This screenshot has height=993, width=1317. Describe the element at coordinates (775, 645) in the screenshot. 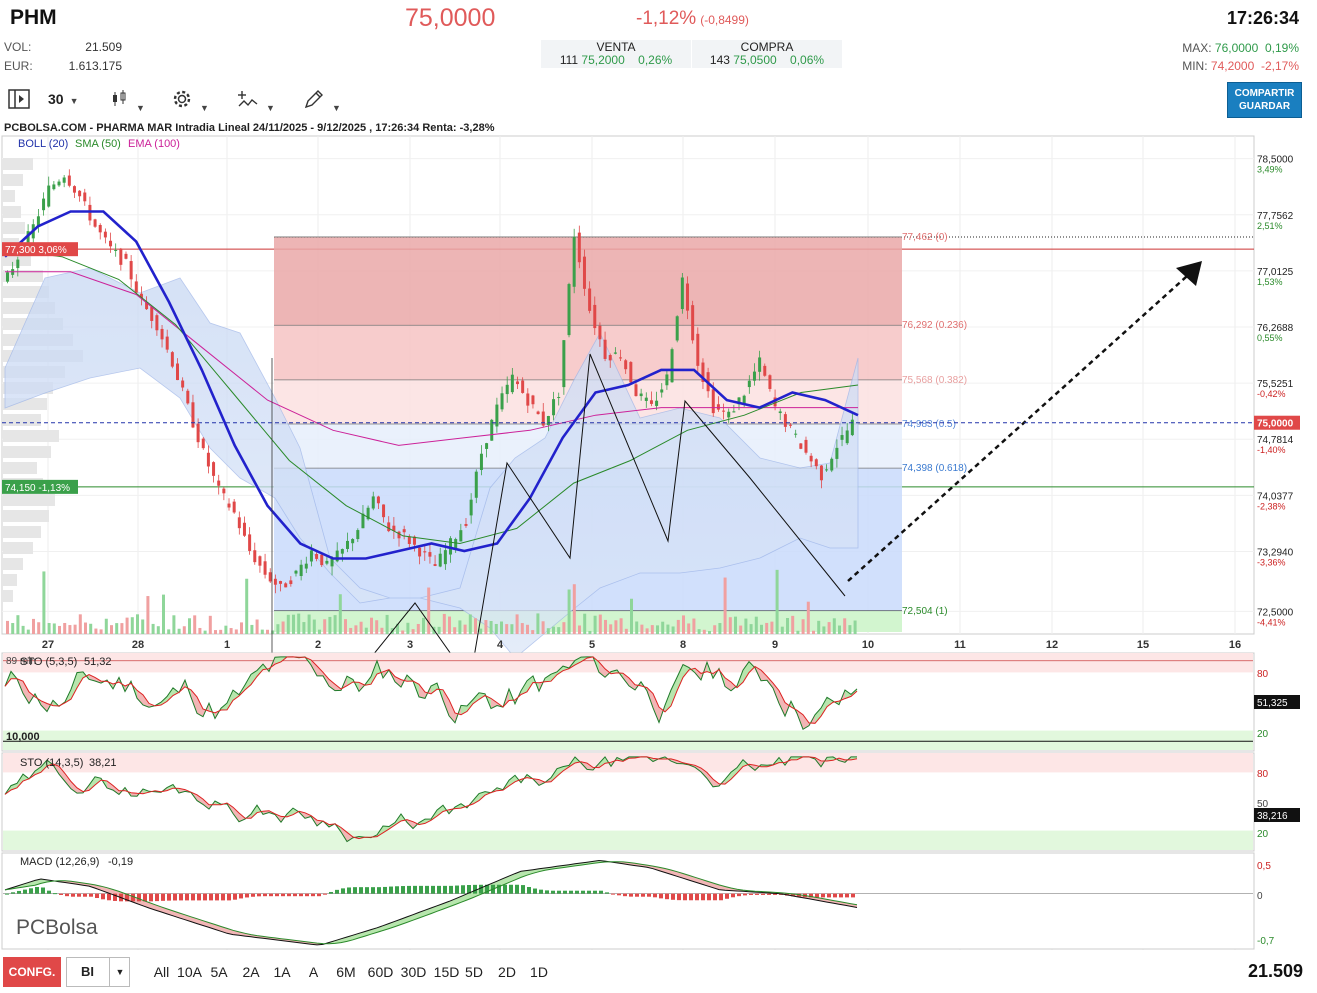

I see `x-tick-label: 9` at that location.